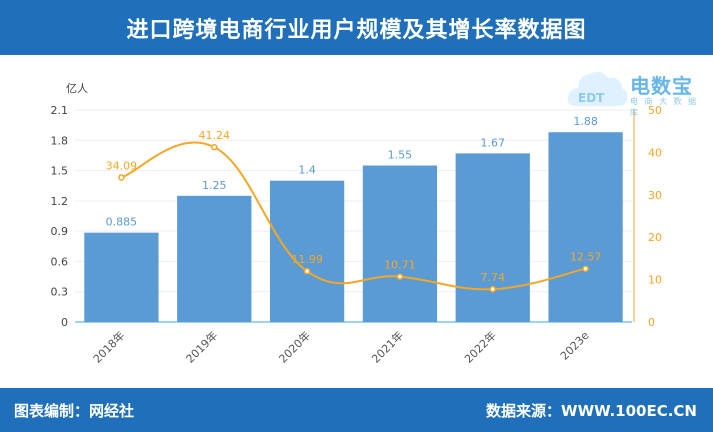 Image resolution: width=713 pixels, height=432 pixels. What do you see at coordinates (575, 346) in the screenshot?
I see `x-tick-label: 2023e` at bounding box center [575, 346].